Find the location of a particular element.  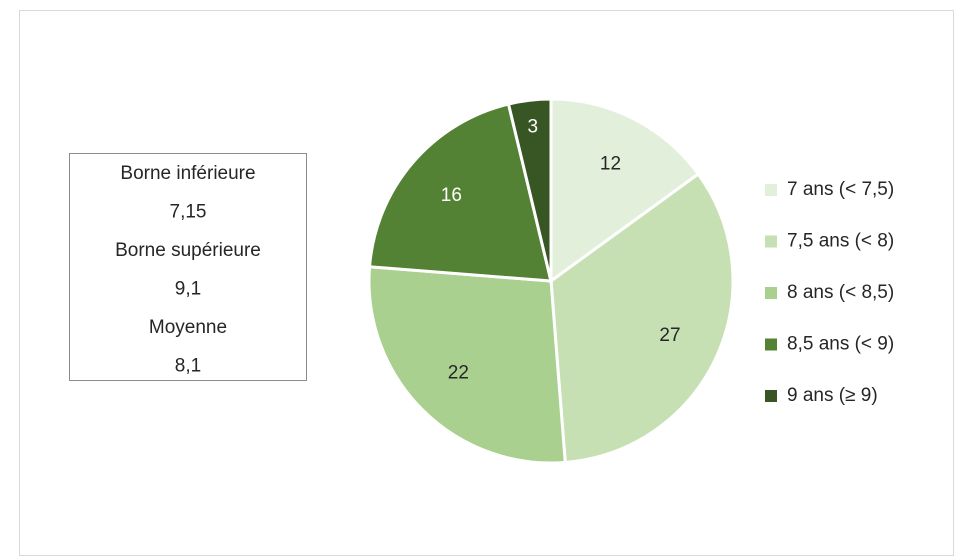

legend-label: 7,5 ans (< 8) is located at coordinates (840, 241).